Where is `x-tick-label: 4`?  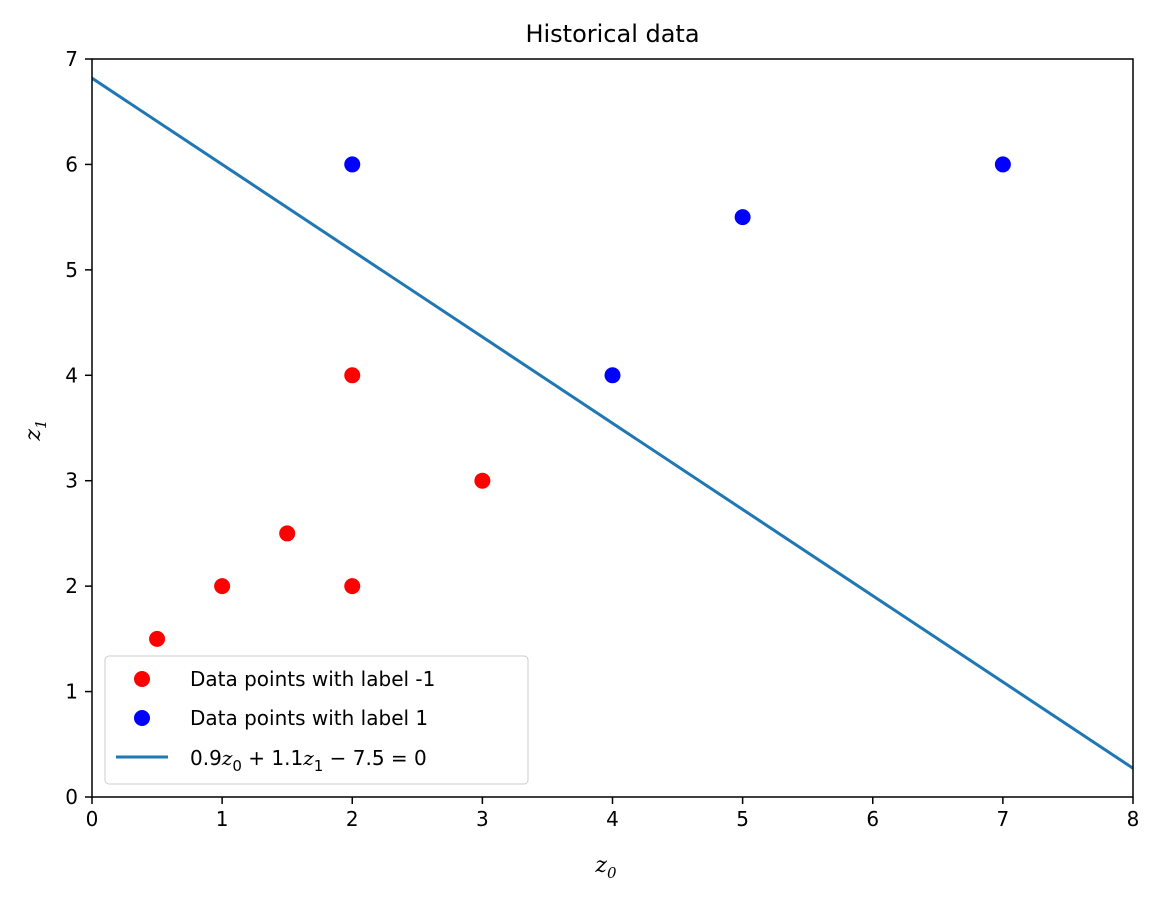 x-tick-label: 4 is located at coordinates (612, 819).